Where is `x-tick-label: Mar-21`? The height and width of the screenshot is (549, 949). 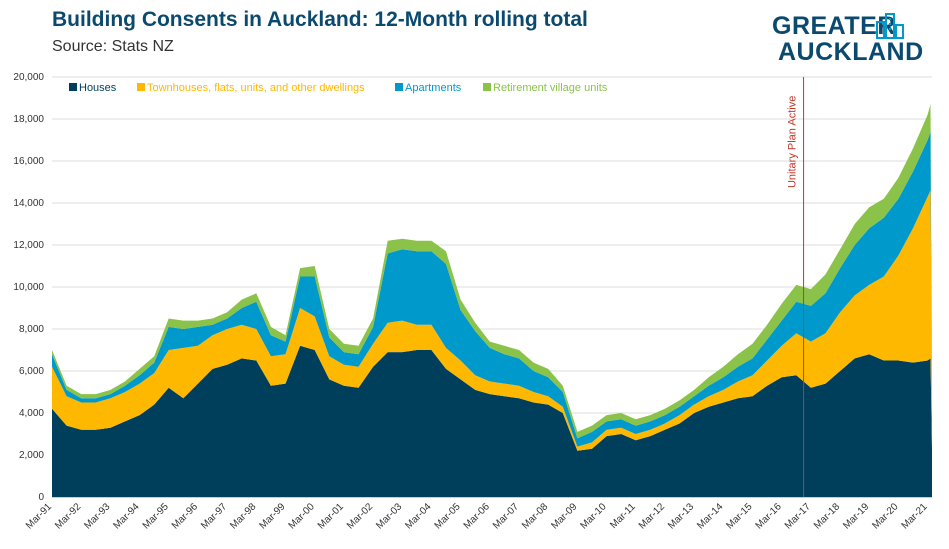 x-tick-label: Mar-21 is located at coordinates (915, 516).